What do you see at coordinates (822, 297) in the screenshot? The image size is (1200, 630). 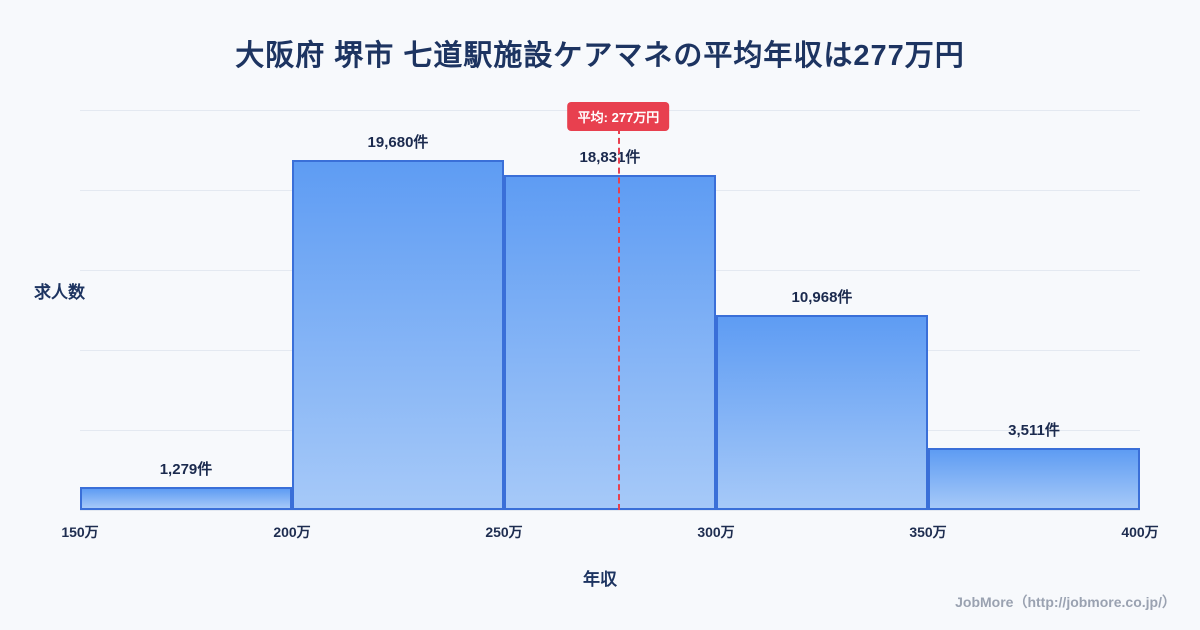 I see `bar-value-label: 10,968件` at bounding box center [822, 297].